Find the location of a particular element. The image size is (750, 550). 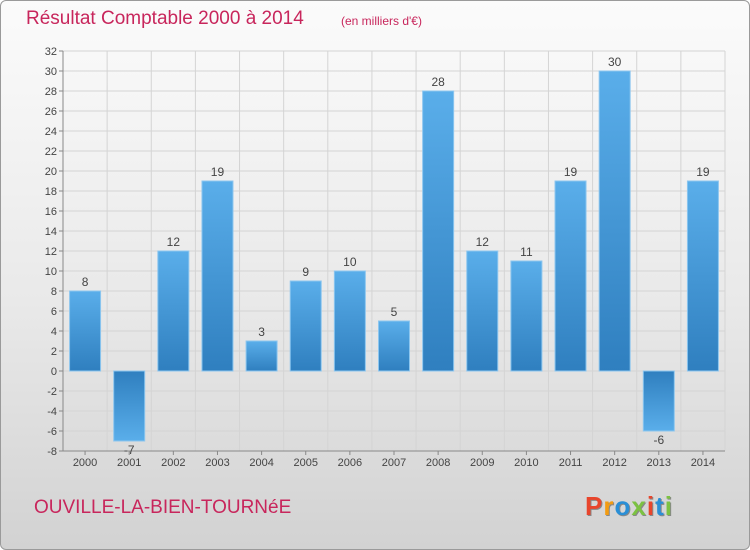

data-label: 8 is located at coordinates (85, 282).